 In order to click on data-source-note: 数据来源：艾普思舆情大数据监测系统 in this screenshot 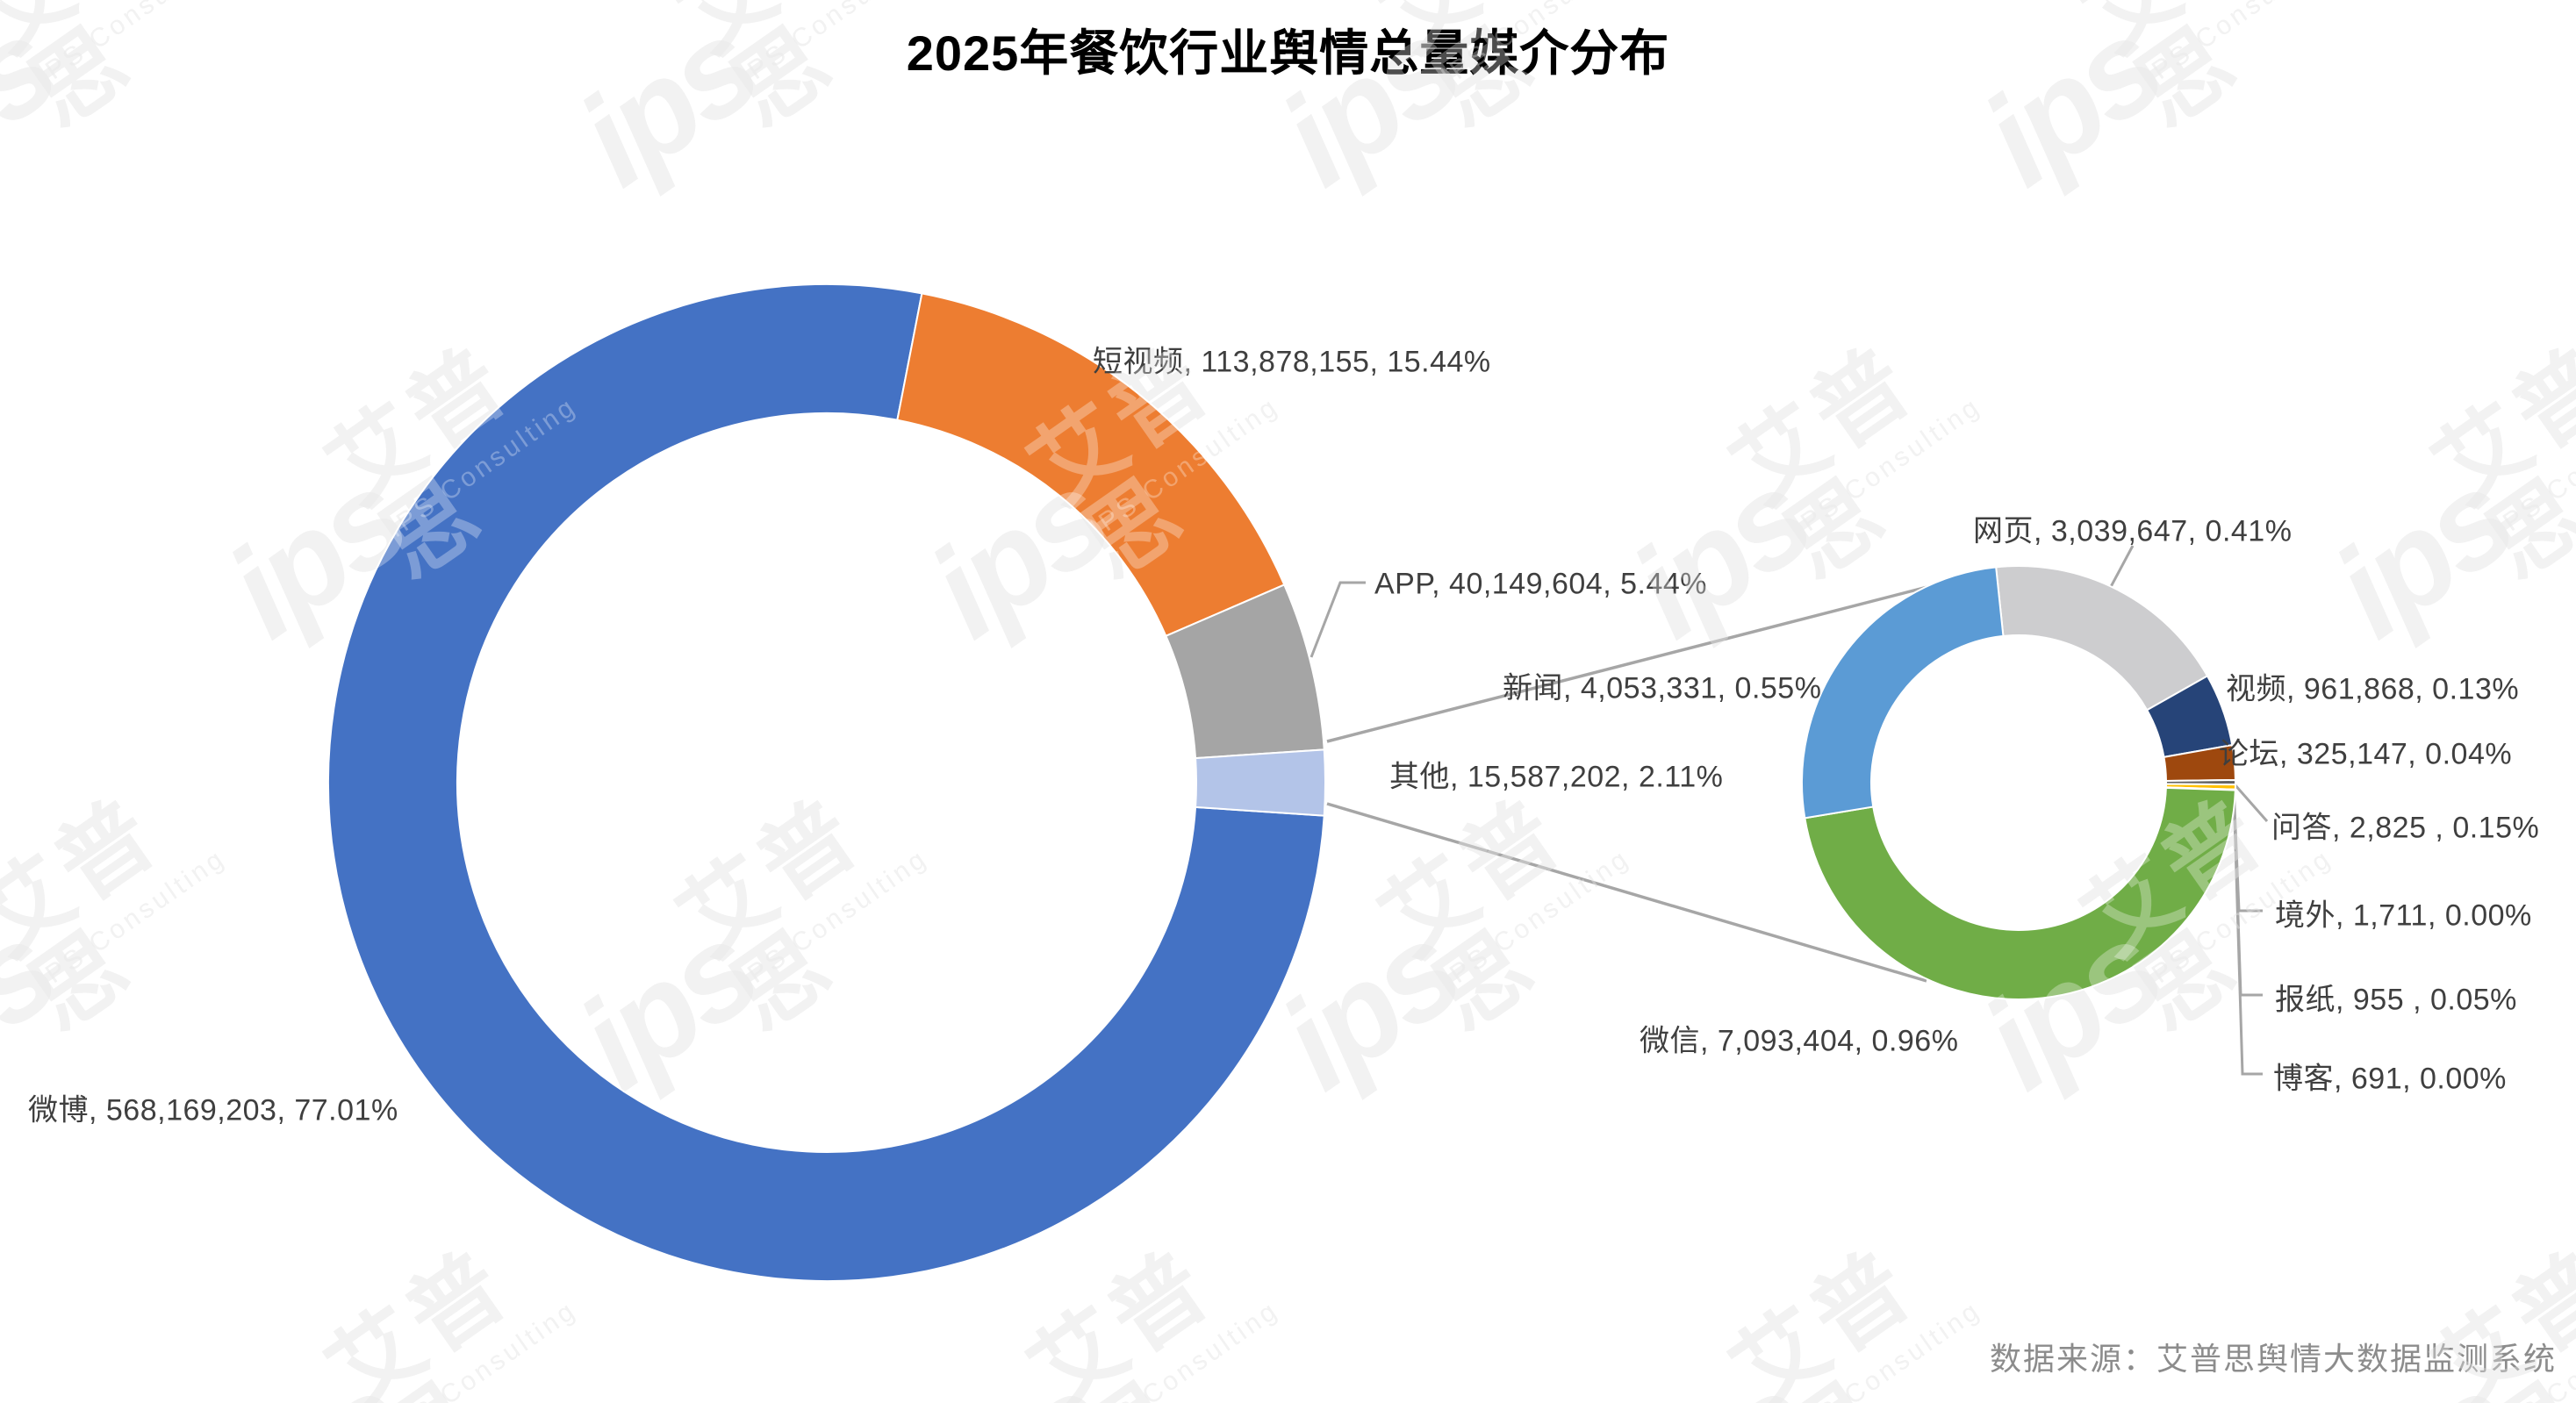, I will do `click(2273, 1359)`.